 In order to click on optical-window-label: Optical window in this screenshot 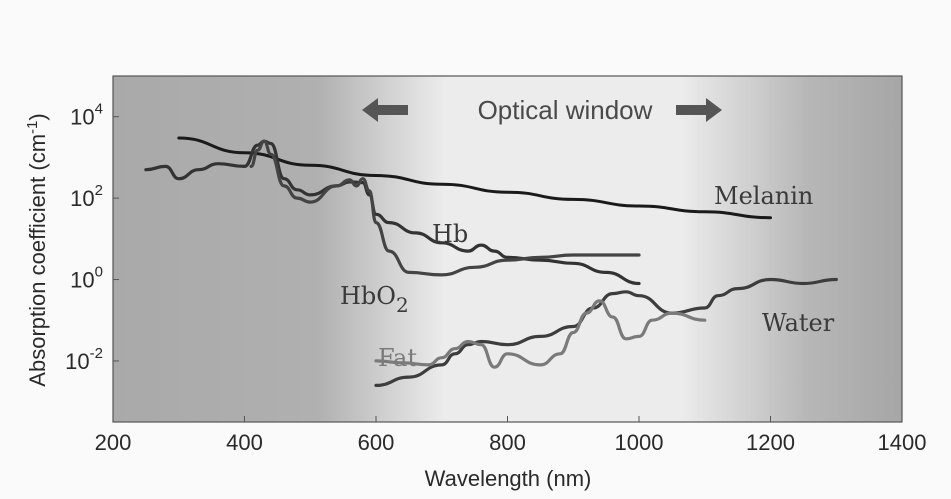, I will do `click(565, 110)`.